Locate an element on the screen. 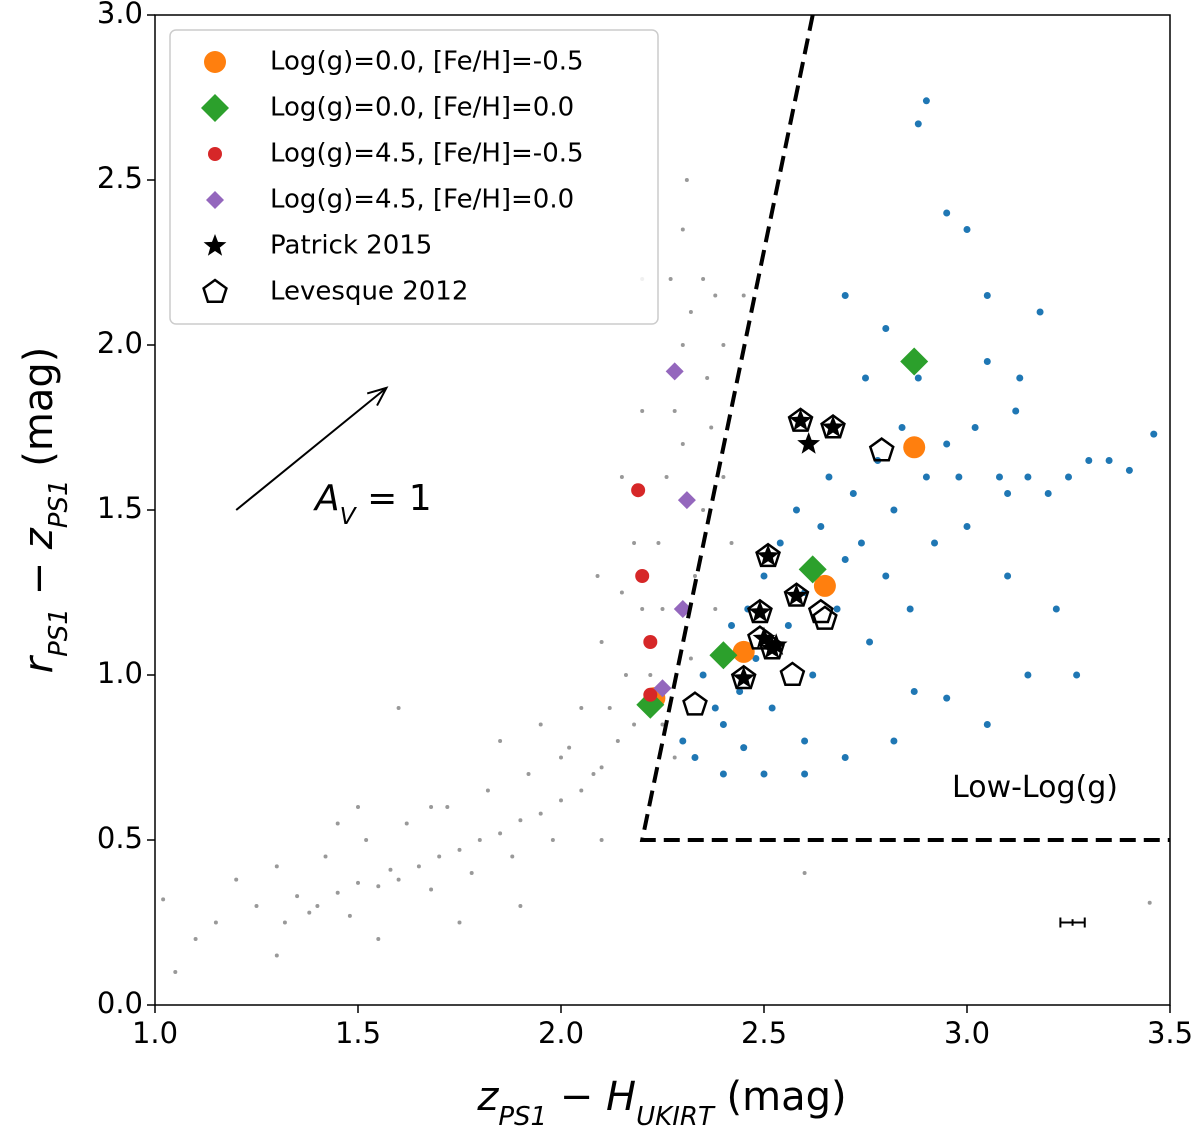 The image size is (1200, 1139). legend-label: Log(g)=0.0, [Fe/H]=0.0 is located at coordinates (422, 108).